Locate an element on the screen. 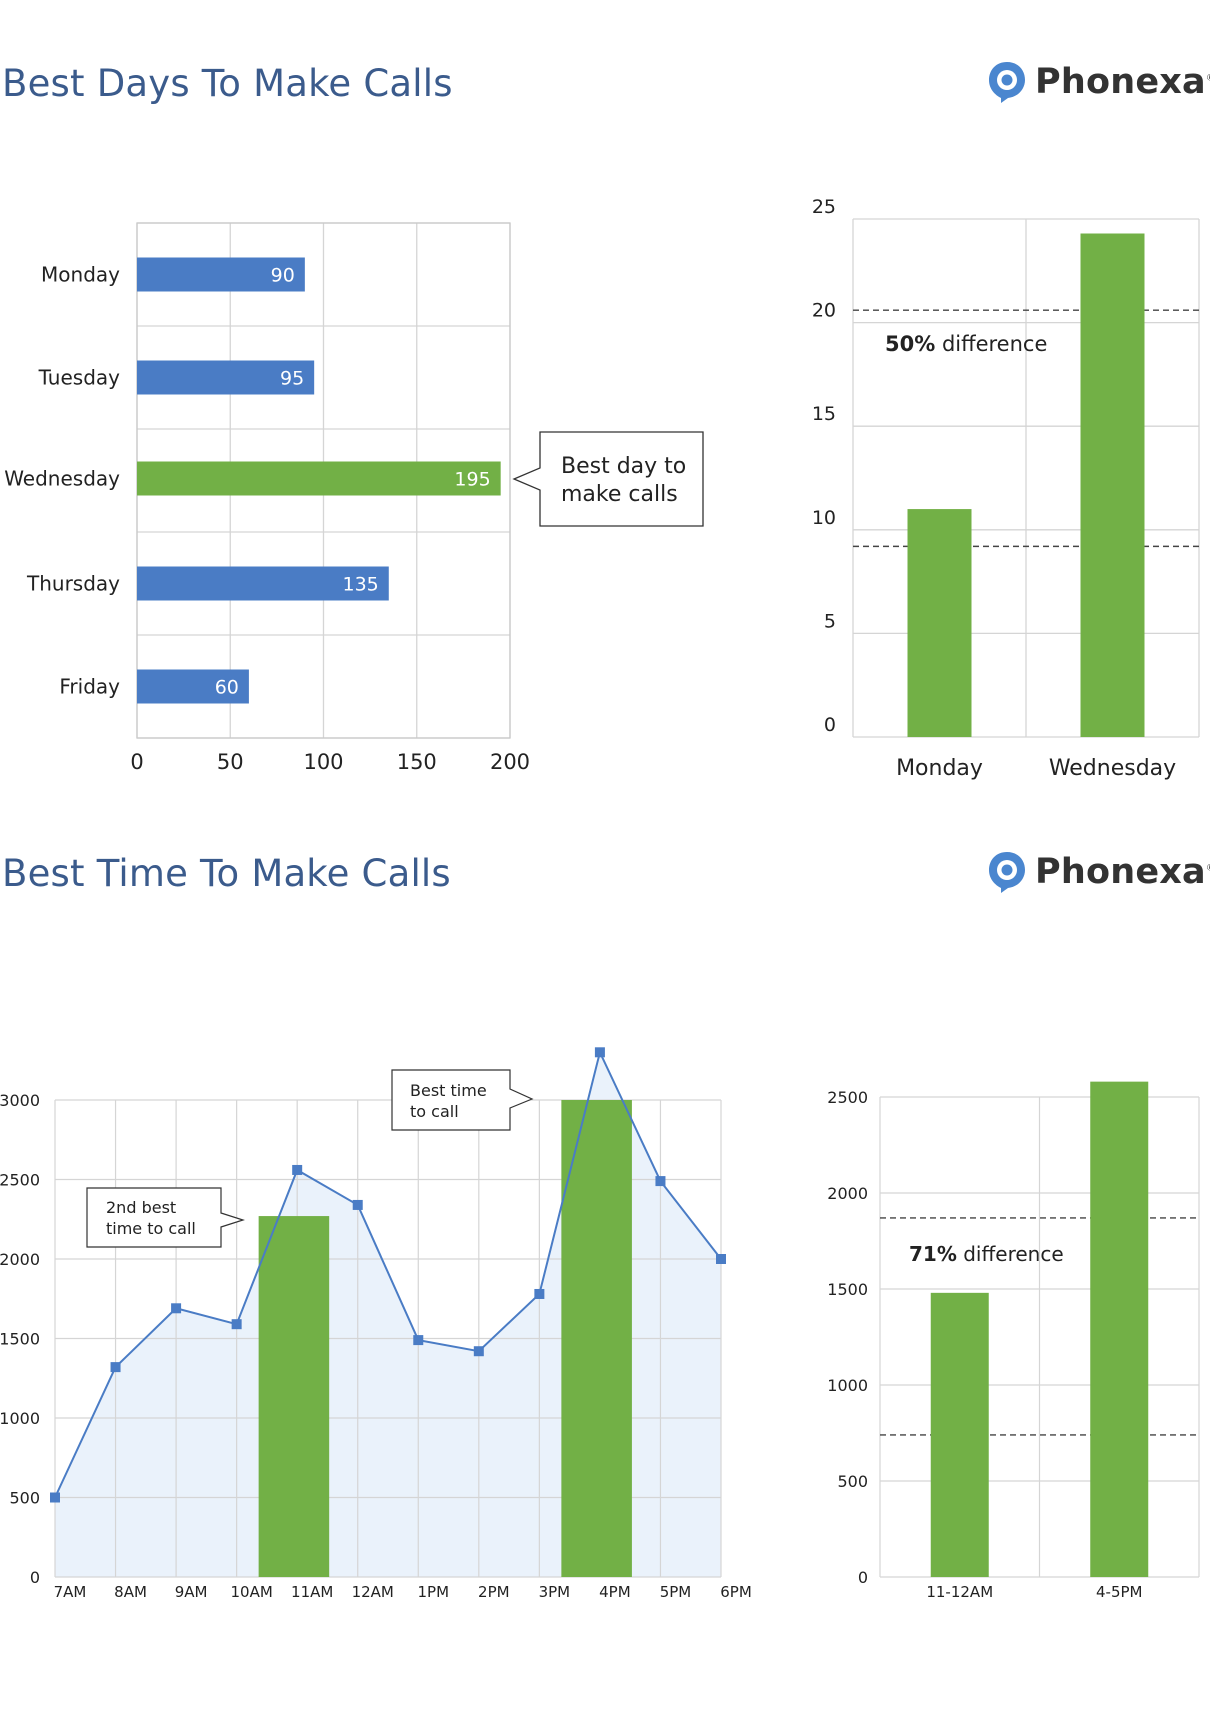  y-tick-label: 10 is located at coordinates (824, 518).